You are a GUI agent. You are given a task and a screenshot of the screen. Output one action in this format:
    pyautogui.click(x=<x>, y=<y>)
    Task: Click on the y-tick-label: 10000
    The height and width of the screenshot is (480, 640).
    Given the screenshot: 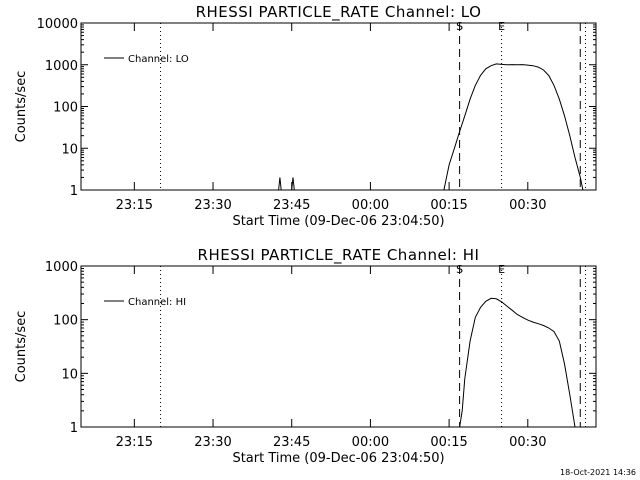 What is the action you would take?
    pyautogui.click(x=57, y=24)
    